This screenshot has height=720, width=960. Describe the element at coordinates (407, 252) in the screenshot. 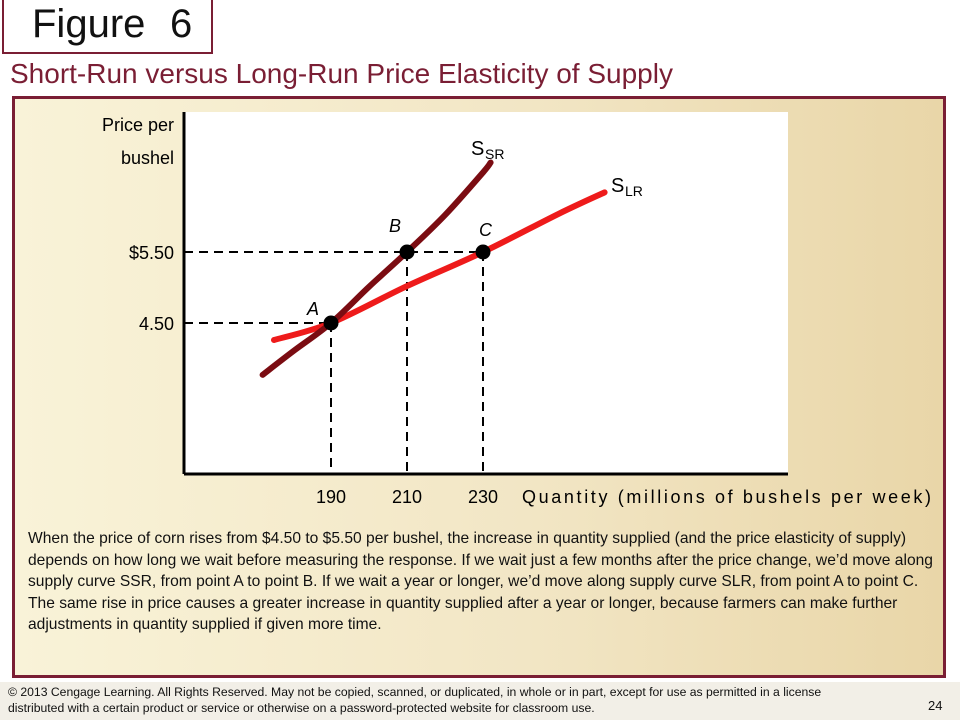

I see `point-b` at that location.